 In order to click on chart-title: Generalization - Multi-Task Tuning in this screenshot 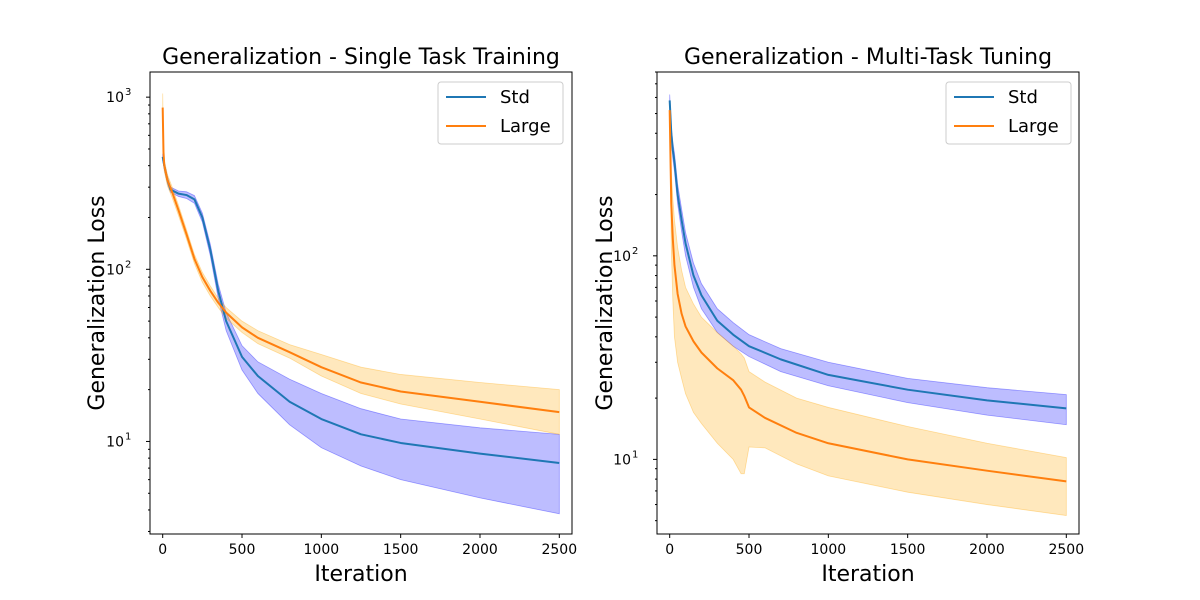, I will do `click(868, 57)`.